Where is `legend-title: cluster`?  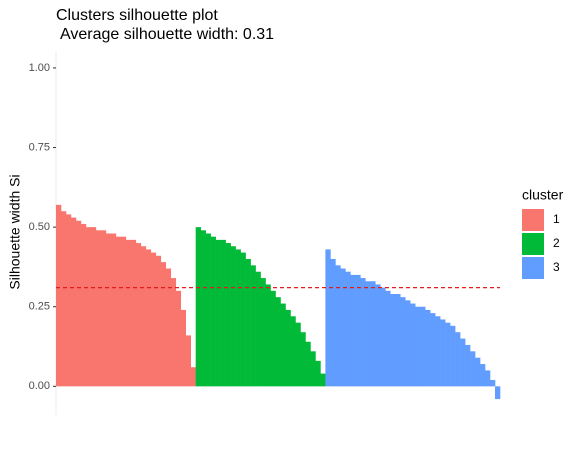 legend-title: cluster is located at coordinates (543, 195).